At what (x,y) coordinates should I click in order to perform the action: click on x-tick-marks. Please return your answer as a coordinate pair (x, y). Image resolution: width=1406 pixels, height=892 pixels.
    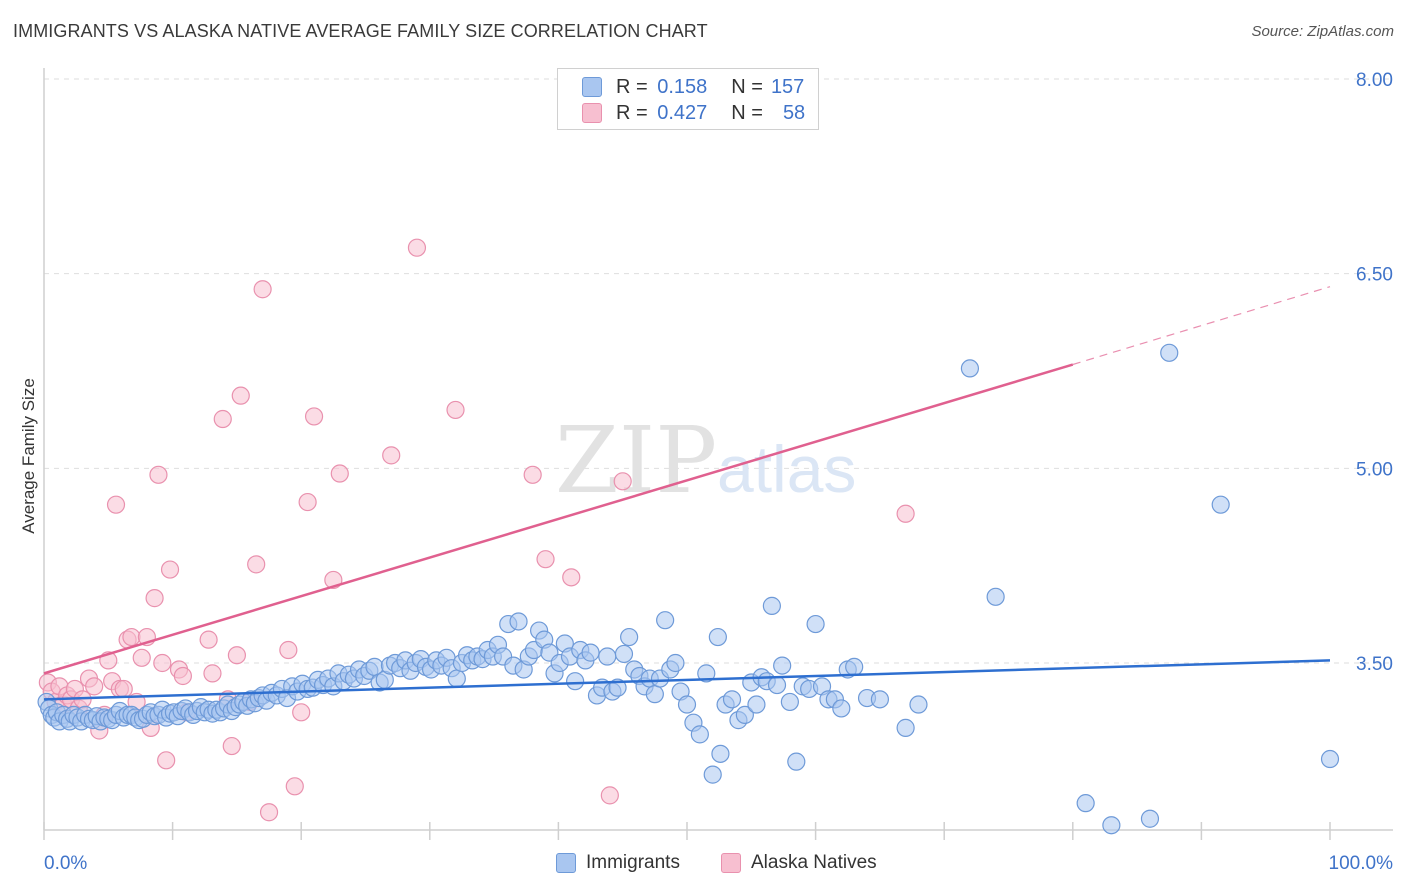
    Looking at the image, I should click on (687, 831).